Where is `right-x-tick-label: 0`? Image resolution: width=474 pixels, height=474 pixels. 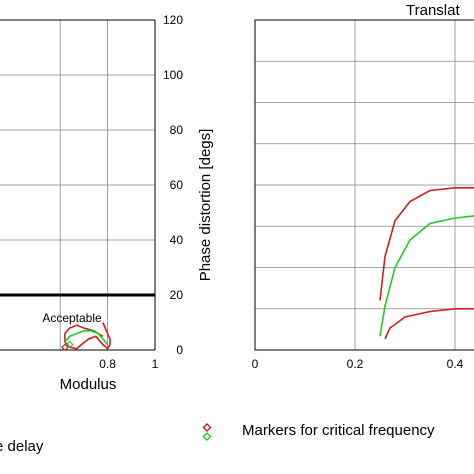
right-x-tick-label: 0 is located at coordinates (255, 364).